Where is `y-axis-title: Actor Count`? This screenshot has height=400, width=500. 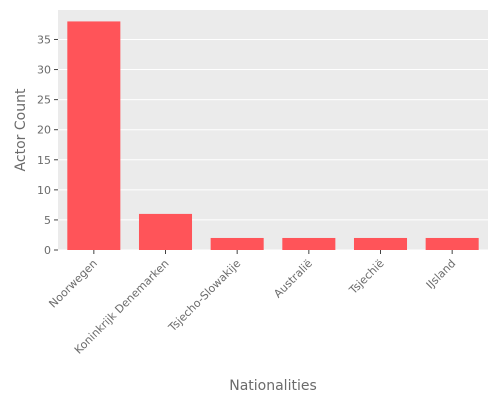
y-axis-title: Actor Count is located at coordinates (21, 129).